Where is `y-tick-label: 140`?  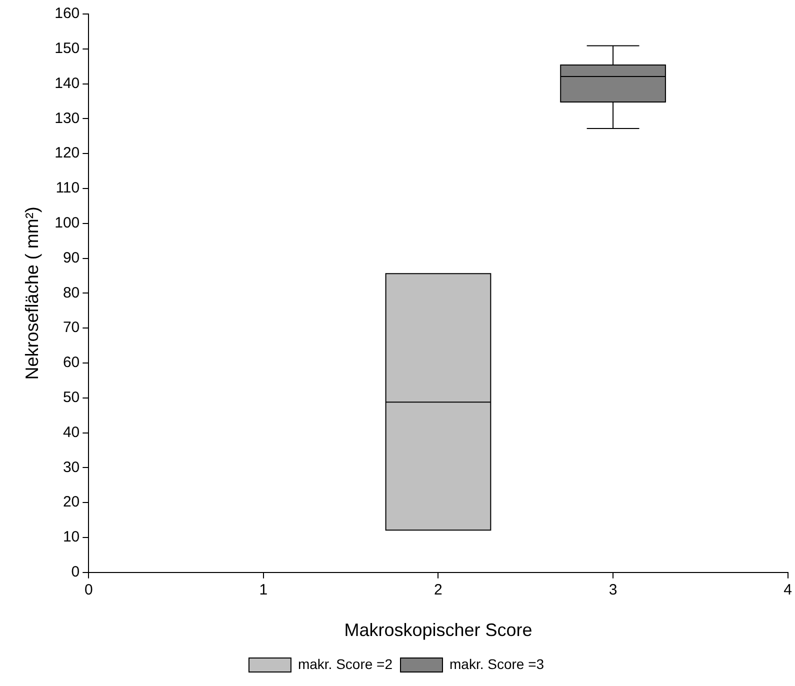
y-tick-label: 140 is located at coordinates (67, 83).